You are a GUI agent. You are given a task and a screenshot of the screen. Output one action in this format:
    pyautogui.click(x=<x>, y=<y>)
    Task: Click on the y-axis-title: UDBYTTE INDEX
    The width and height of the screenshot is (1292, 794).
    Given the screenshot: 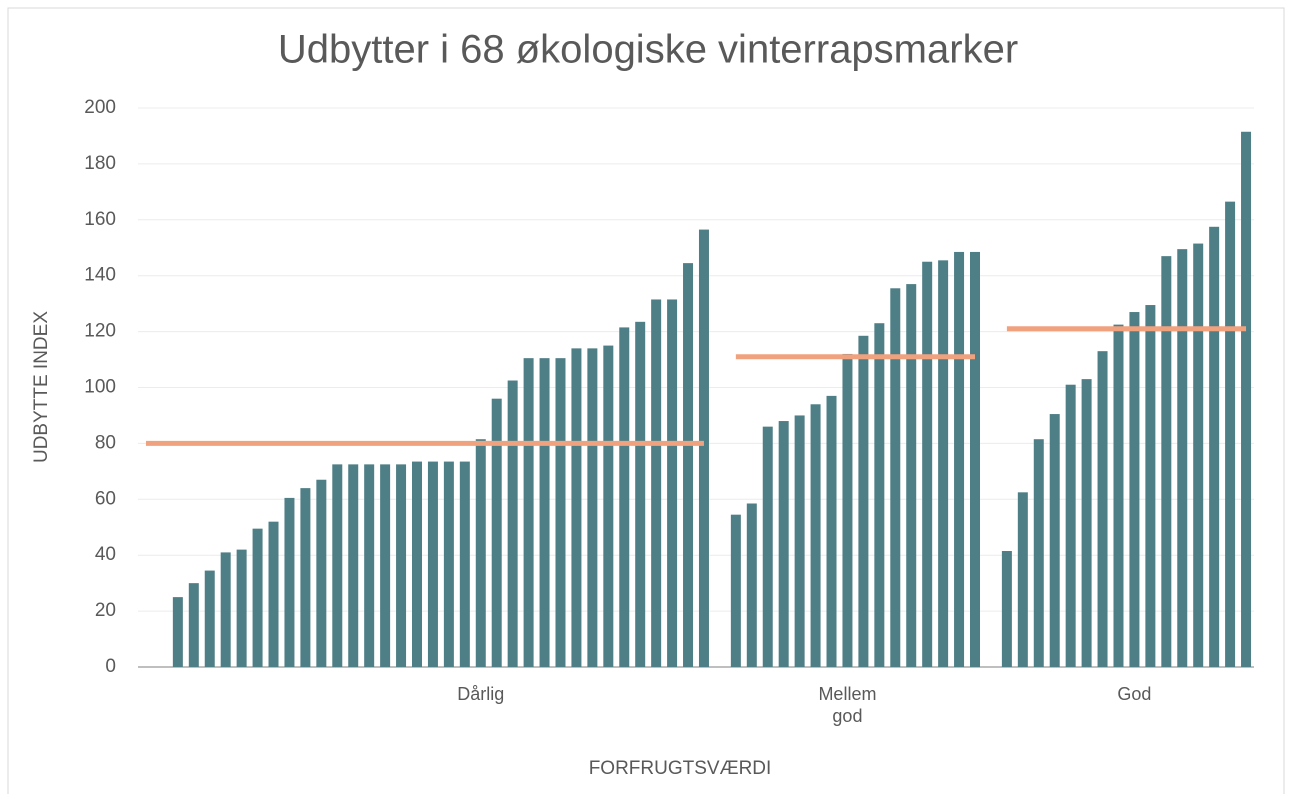 What is the action you would take?
    pyautogui.click(x=41, y=387)
    